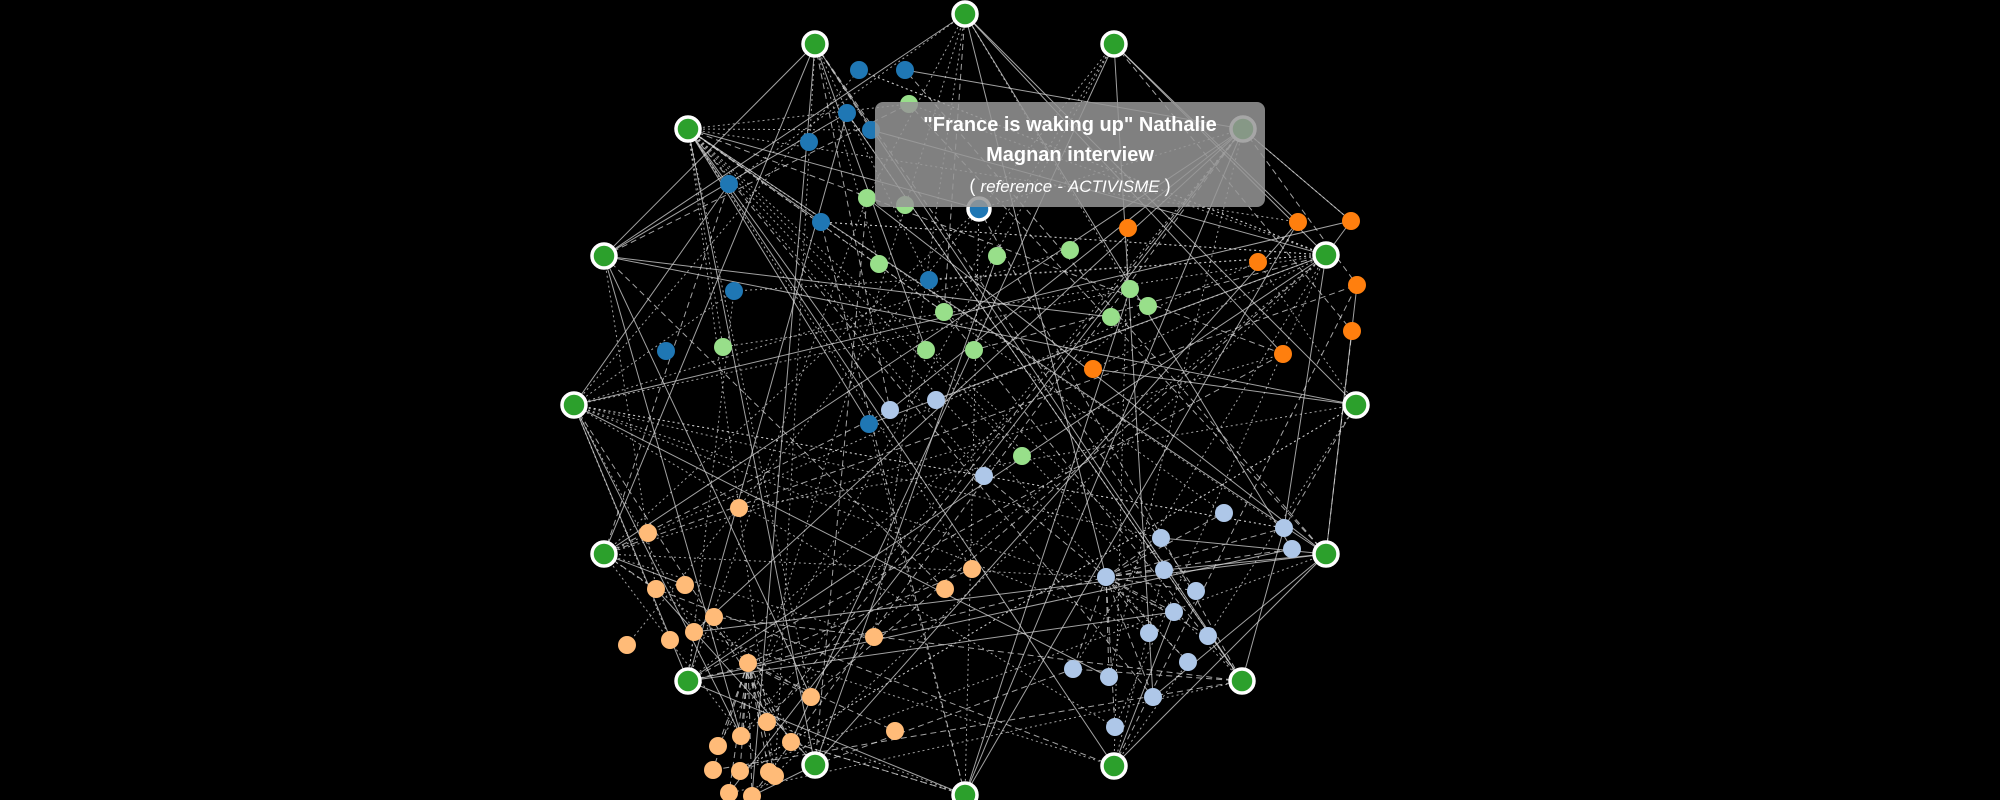  Describe the element at coordinates (1113, 186) in the screenshot. I see `tooltip-category: ACTIVISME` at that location.